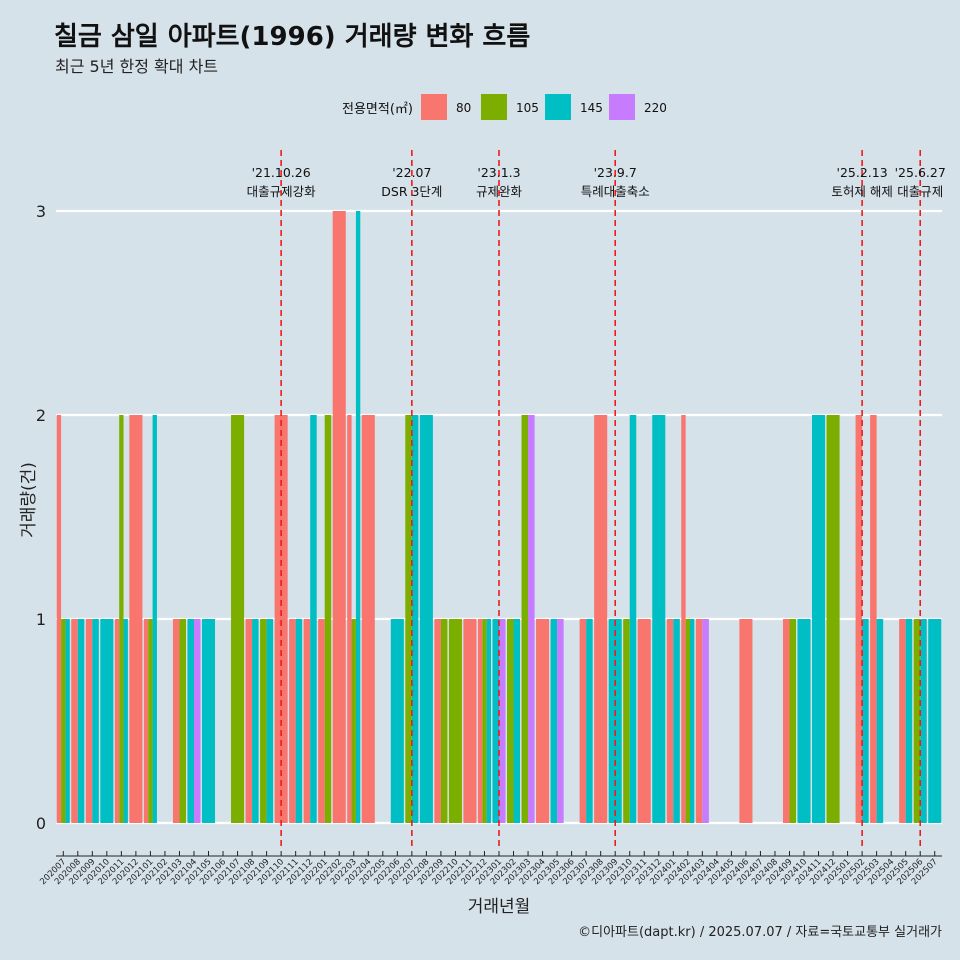  What do you see at coordinates (411, 172) in the screenshot?
I see `event-date-label: '22.07` at bounding box center [411, 172].